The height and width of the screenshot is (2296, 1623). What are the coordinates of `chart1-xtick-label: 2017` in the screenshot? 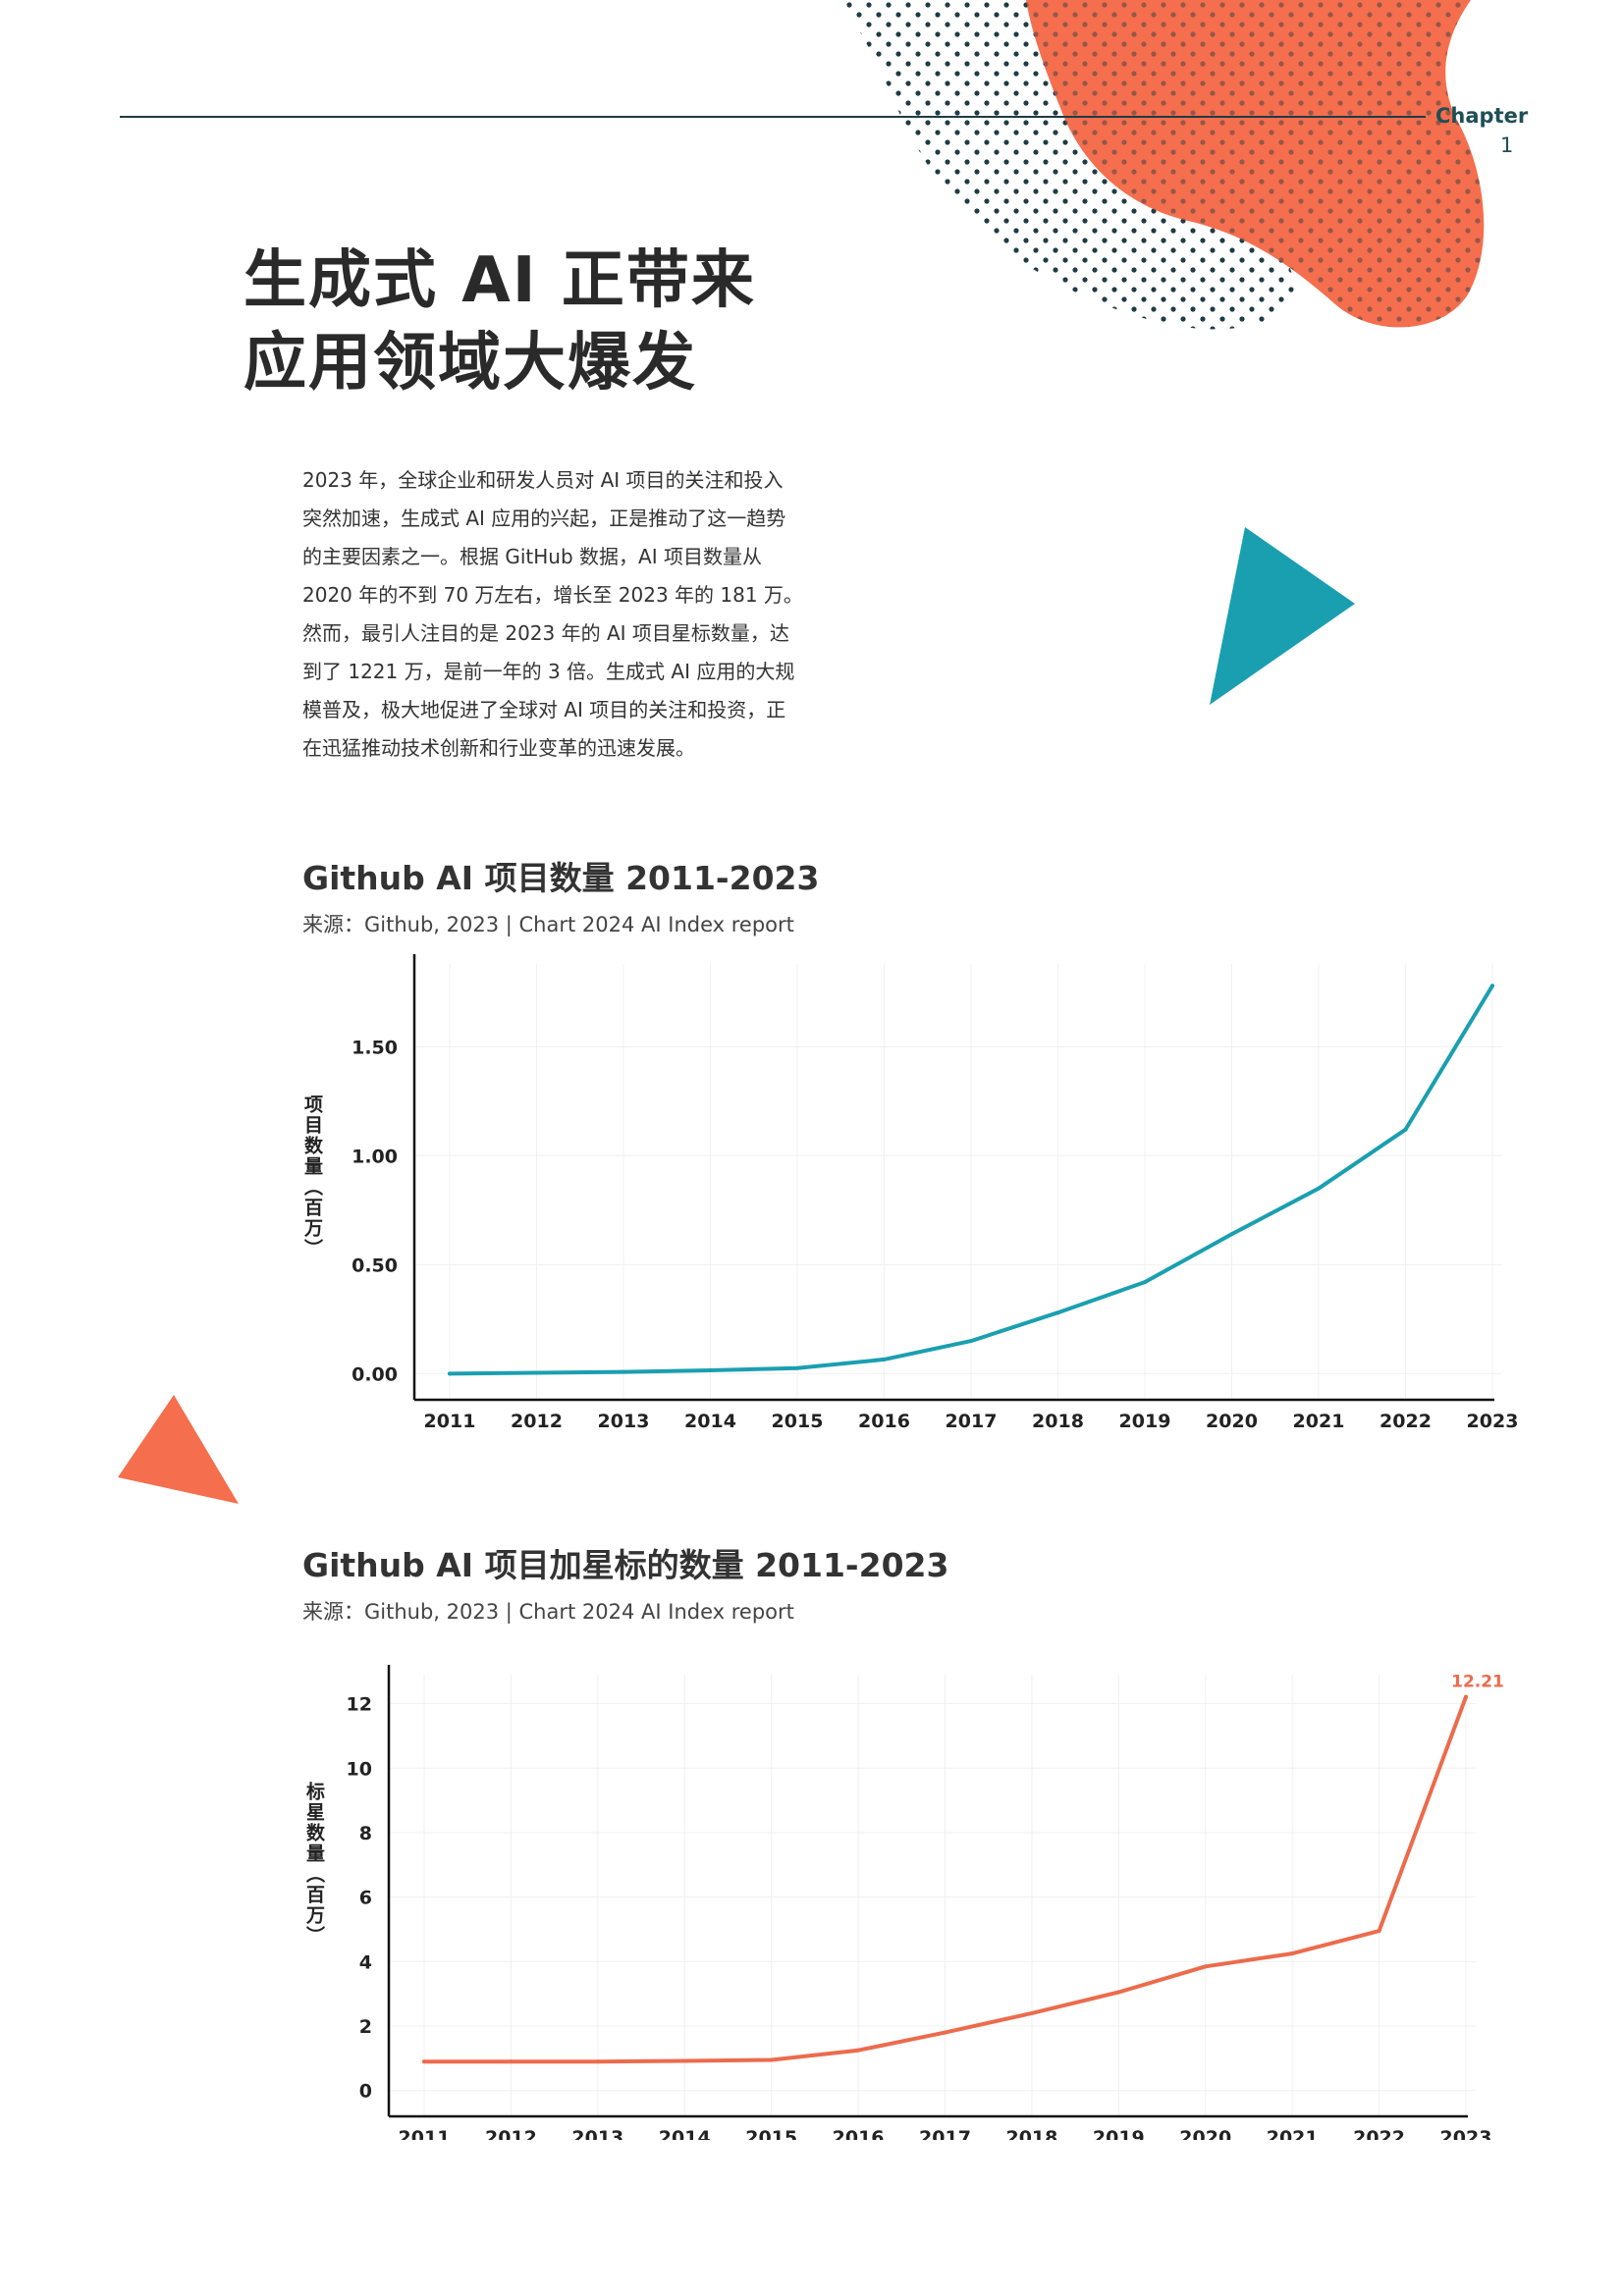 It's located at (972, 1421).